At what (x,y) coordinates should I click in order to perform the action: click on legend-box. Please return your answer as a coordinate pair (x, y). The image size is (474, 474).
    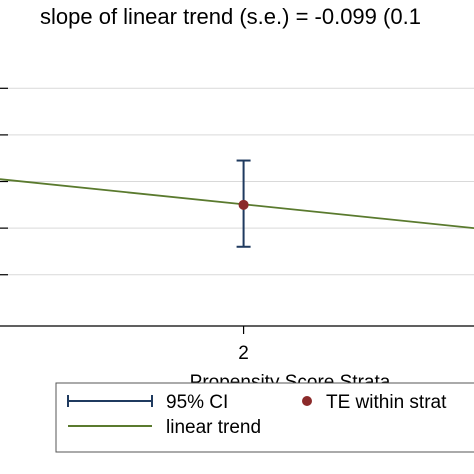
    Looking at the image, I should click on (264, 417).